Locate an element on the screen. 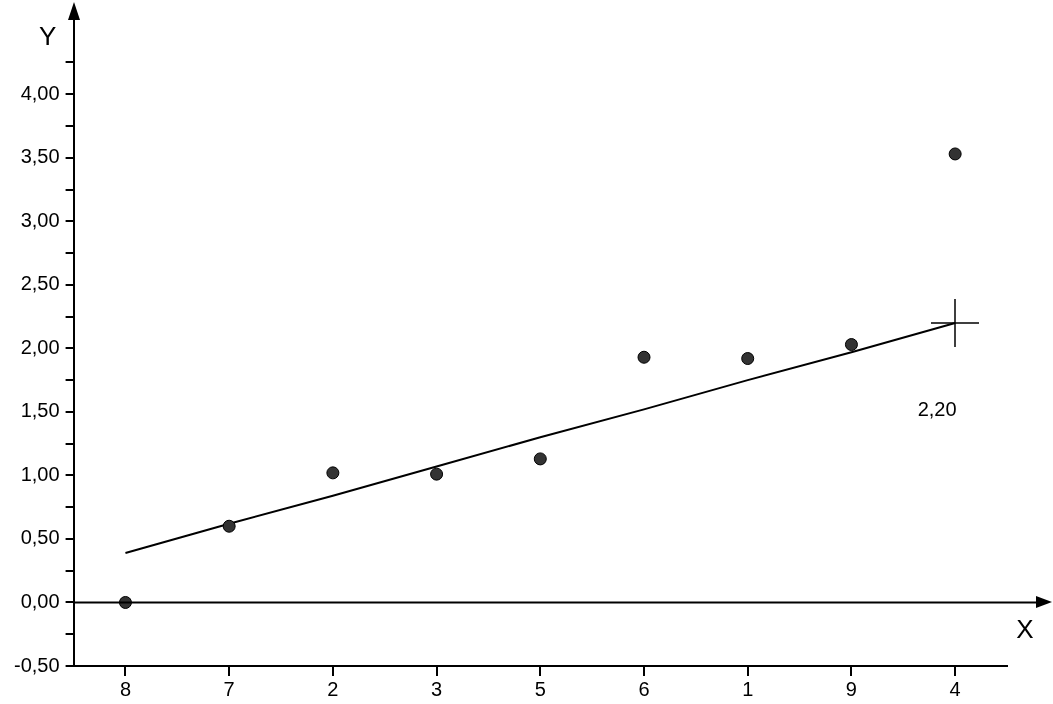 This screenshot has height=704, width=1053. y-tick-label: 2,50 is located at coordinates (40, 283).